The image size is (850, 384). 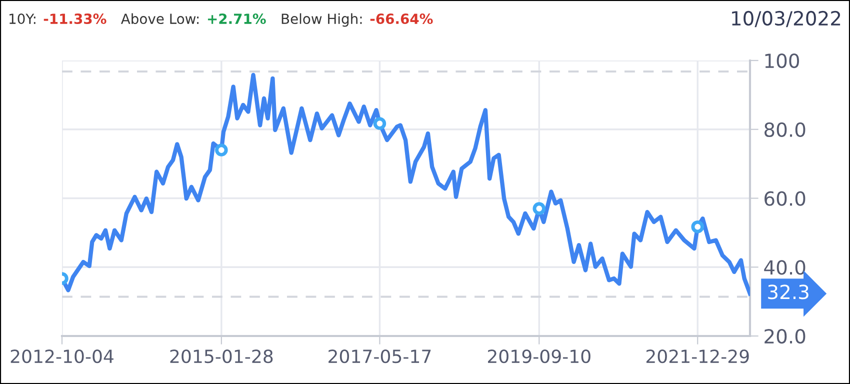 What do you see at coordinates (322, 20) in the screenshot?
I see `text: Below High:` at bounding box center [322, 20].